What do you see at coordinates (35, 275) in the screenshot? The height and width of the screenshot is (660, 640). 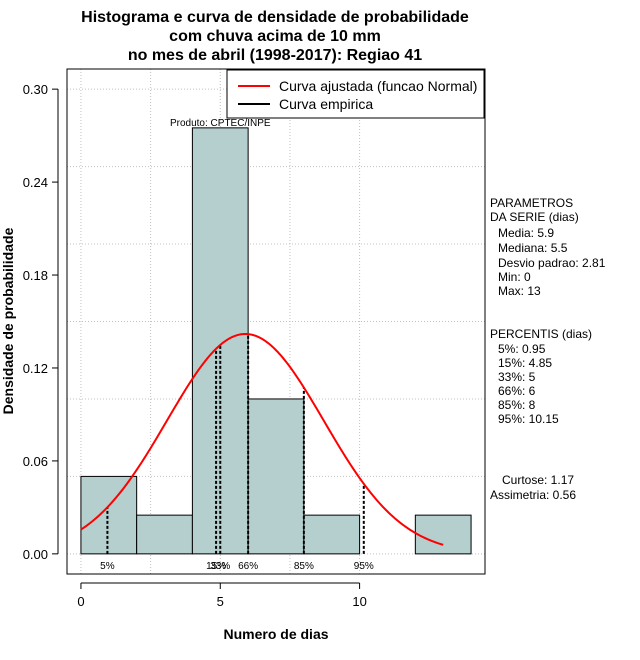 I see `y-tick-label: 0.18` at bounding box center [35, 275].